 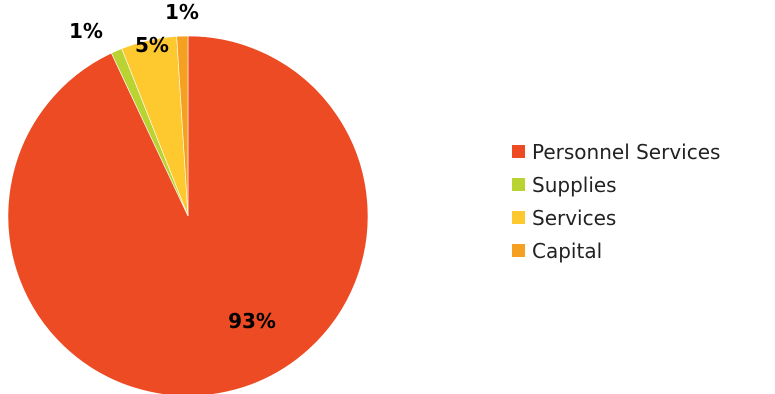 What do you see at coordinates (616, 250) in the screenshot?
I see `legend-item-capital: Capital` at bounding box center [616, 250].